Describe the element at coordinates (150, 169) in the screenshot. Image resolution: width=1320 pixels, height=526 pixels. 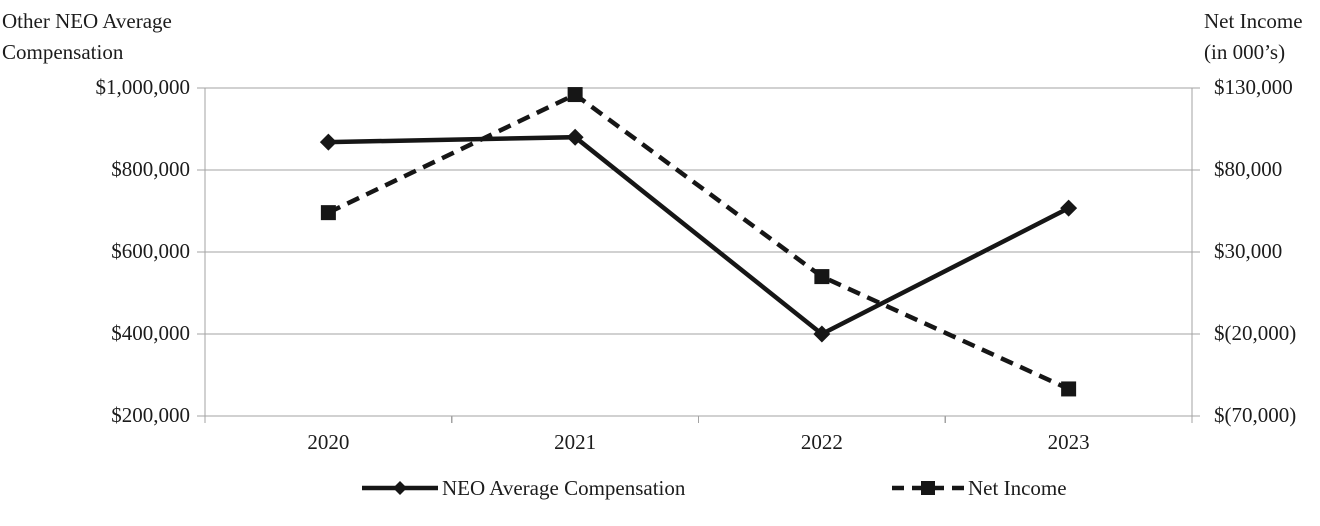
I see `y-axis-left-tick-label: $800,000` at that location.